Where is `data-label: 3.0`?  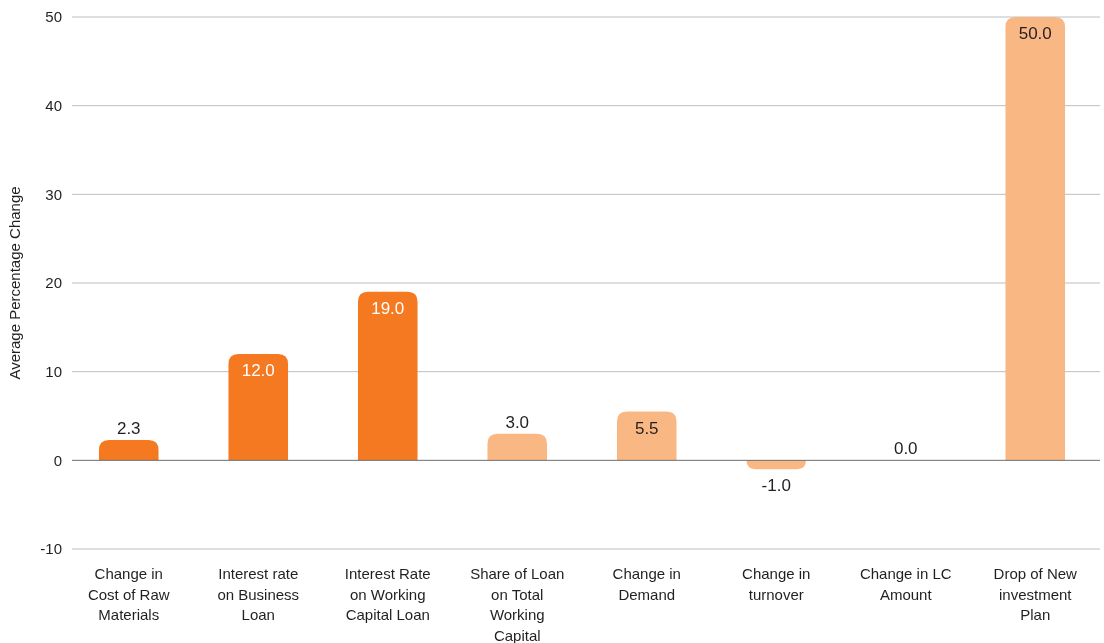 data-label: 3.0 is located at coordinates (517, 422).